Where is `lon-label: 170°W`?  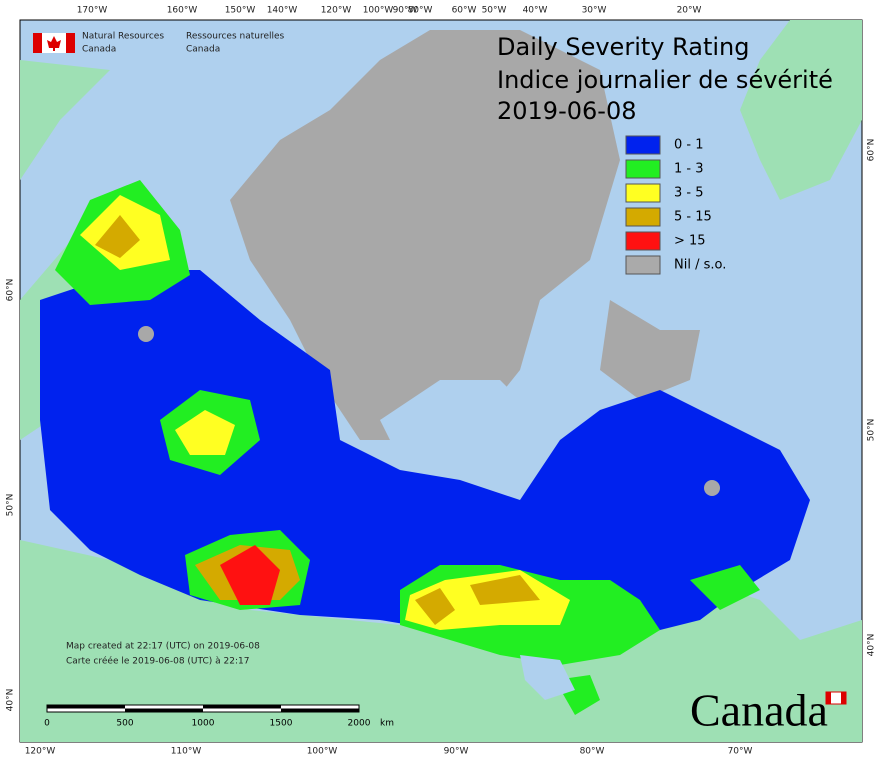
lon-label: 170°W is located at coordinates (92, 11).